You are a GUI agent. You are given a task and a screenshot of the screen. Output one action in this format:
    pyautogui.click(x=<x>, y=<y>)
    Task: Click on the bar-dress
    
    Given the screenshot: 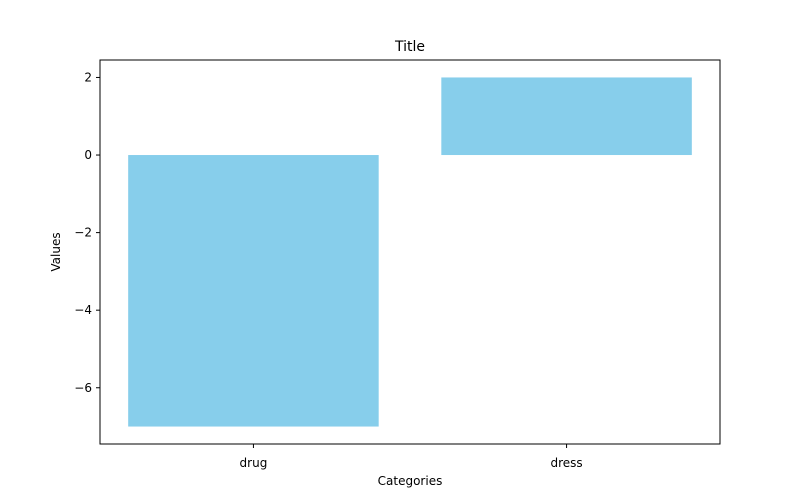 What is the action you would take?
    pyautogui.click(x=566, y=116)
    